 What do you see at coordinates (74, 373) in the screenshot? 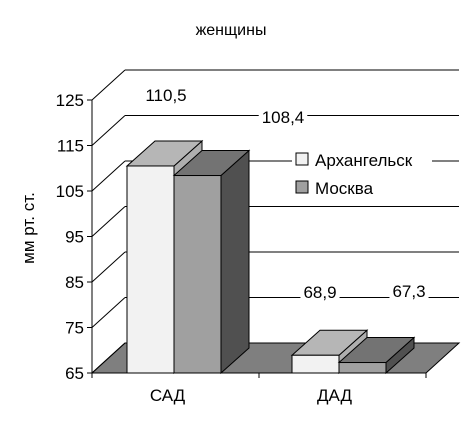
I see `y-tick-label: 65` at bounding box center [74, 373].